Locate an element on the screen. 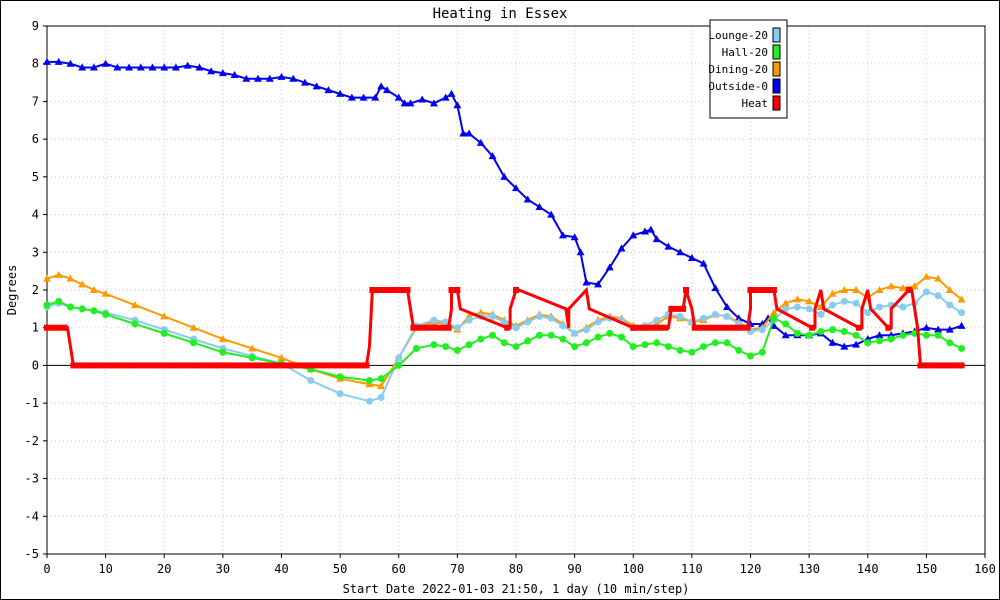  x-tick-label: 100 is located at coordinates (633, 569).